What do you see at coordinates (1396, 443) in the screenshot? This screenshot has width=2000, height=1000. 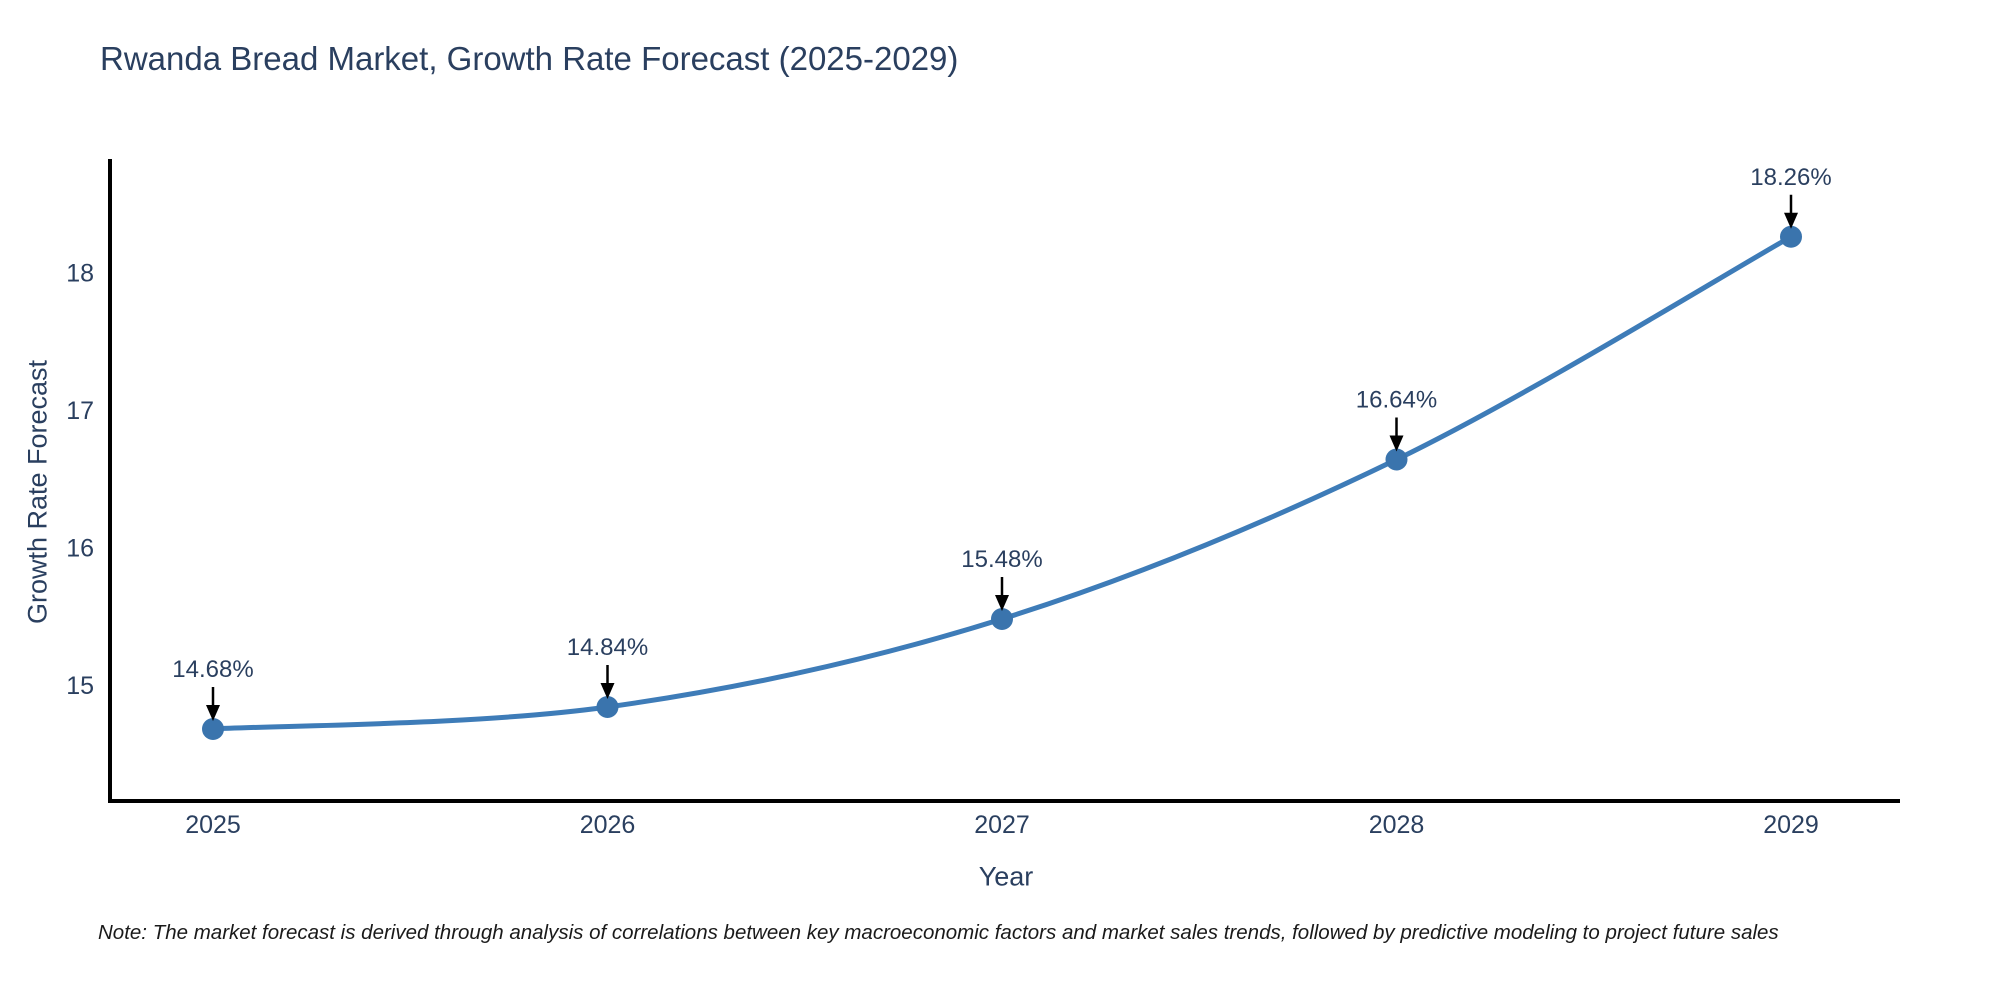 I see `annotation-arrowhead-2028` at bounding box center [1396, 443].